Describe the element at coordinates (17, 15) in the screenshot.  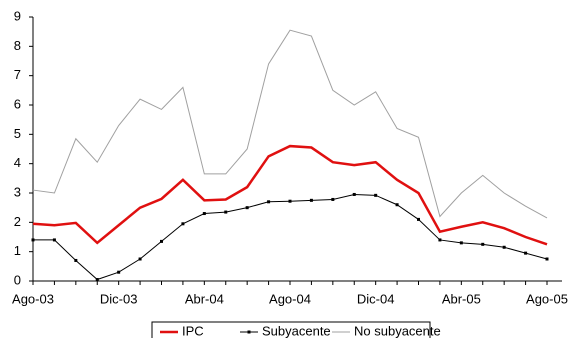
I see `y-tick-label: 9` at that location.